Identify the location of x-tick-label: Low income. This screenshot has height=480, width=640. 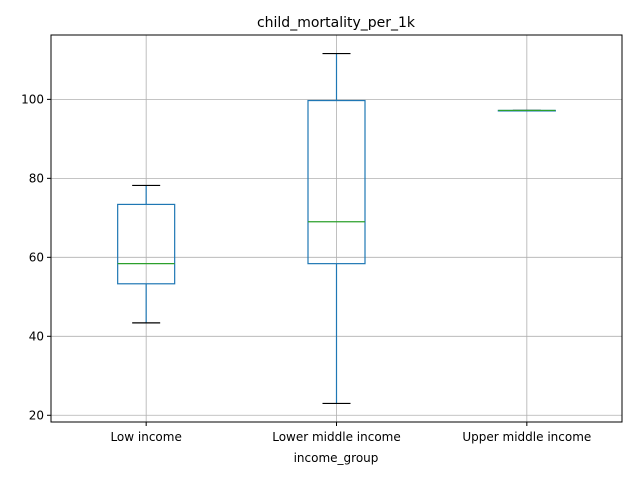
(145, 437).